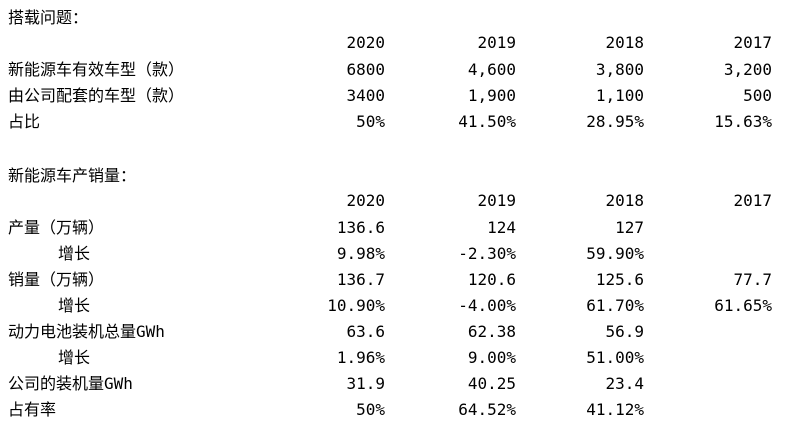 Image resolution: width=800 pixels, height=430 pixels. Describe the element at coordinates (365, 383) in the screenshot. I see `table-cell: 31.9` at that location.